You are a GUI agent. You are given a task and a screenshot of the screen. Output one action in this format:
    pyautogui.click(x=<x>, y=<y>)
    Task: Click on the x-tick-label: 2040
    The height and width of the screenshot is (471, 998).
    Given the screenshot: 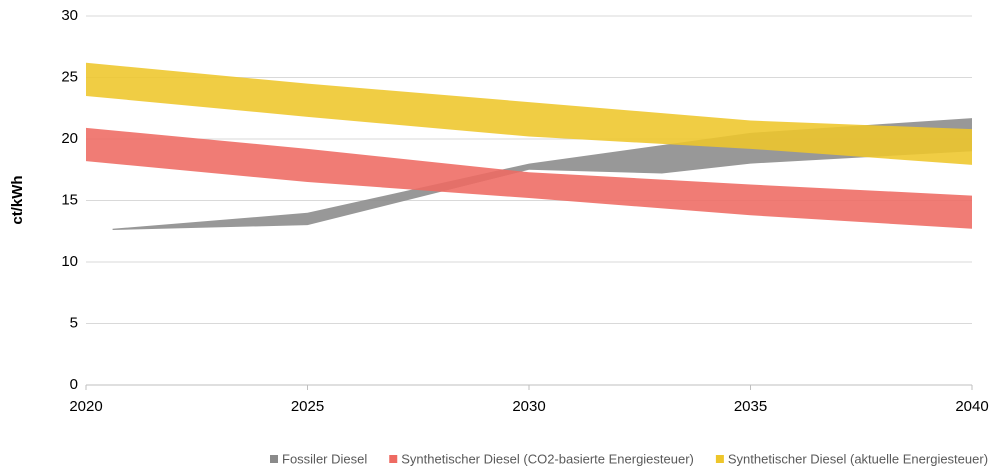 What is the action you would take?
    pyautogui.click(x=971, y=406)
    